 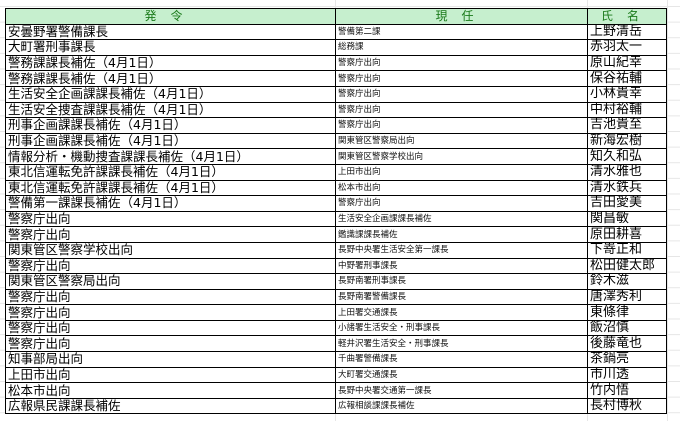 I want to click on current-post-cell: 鑑識課課長補佐, so click(x=461, y=234).